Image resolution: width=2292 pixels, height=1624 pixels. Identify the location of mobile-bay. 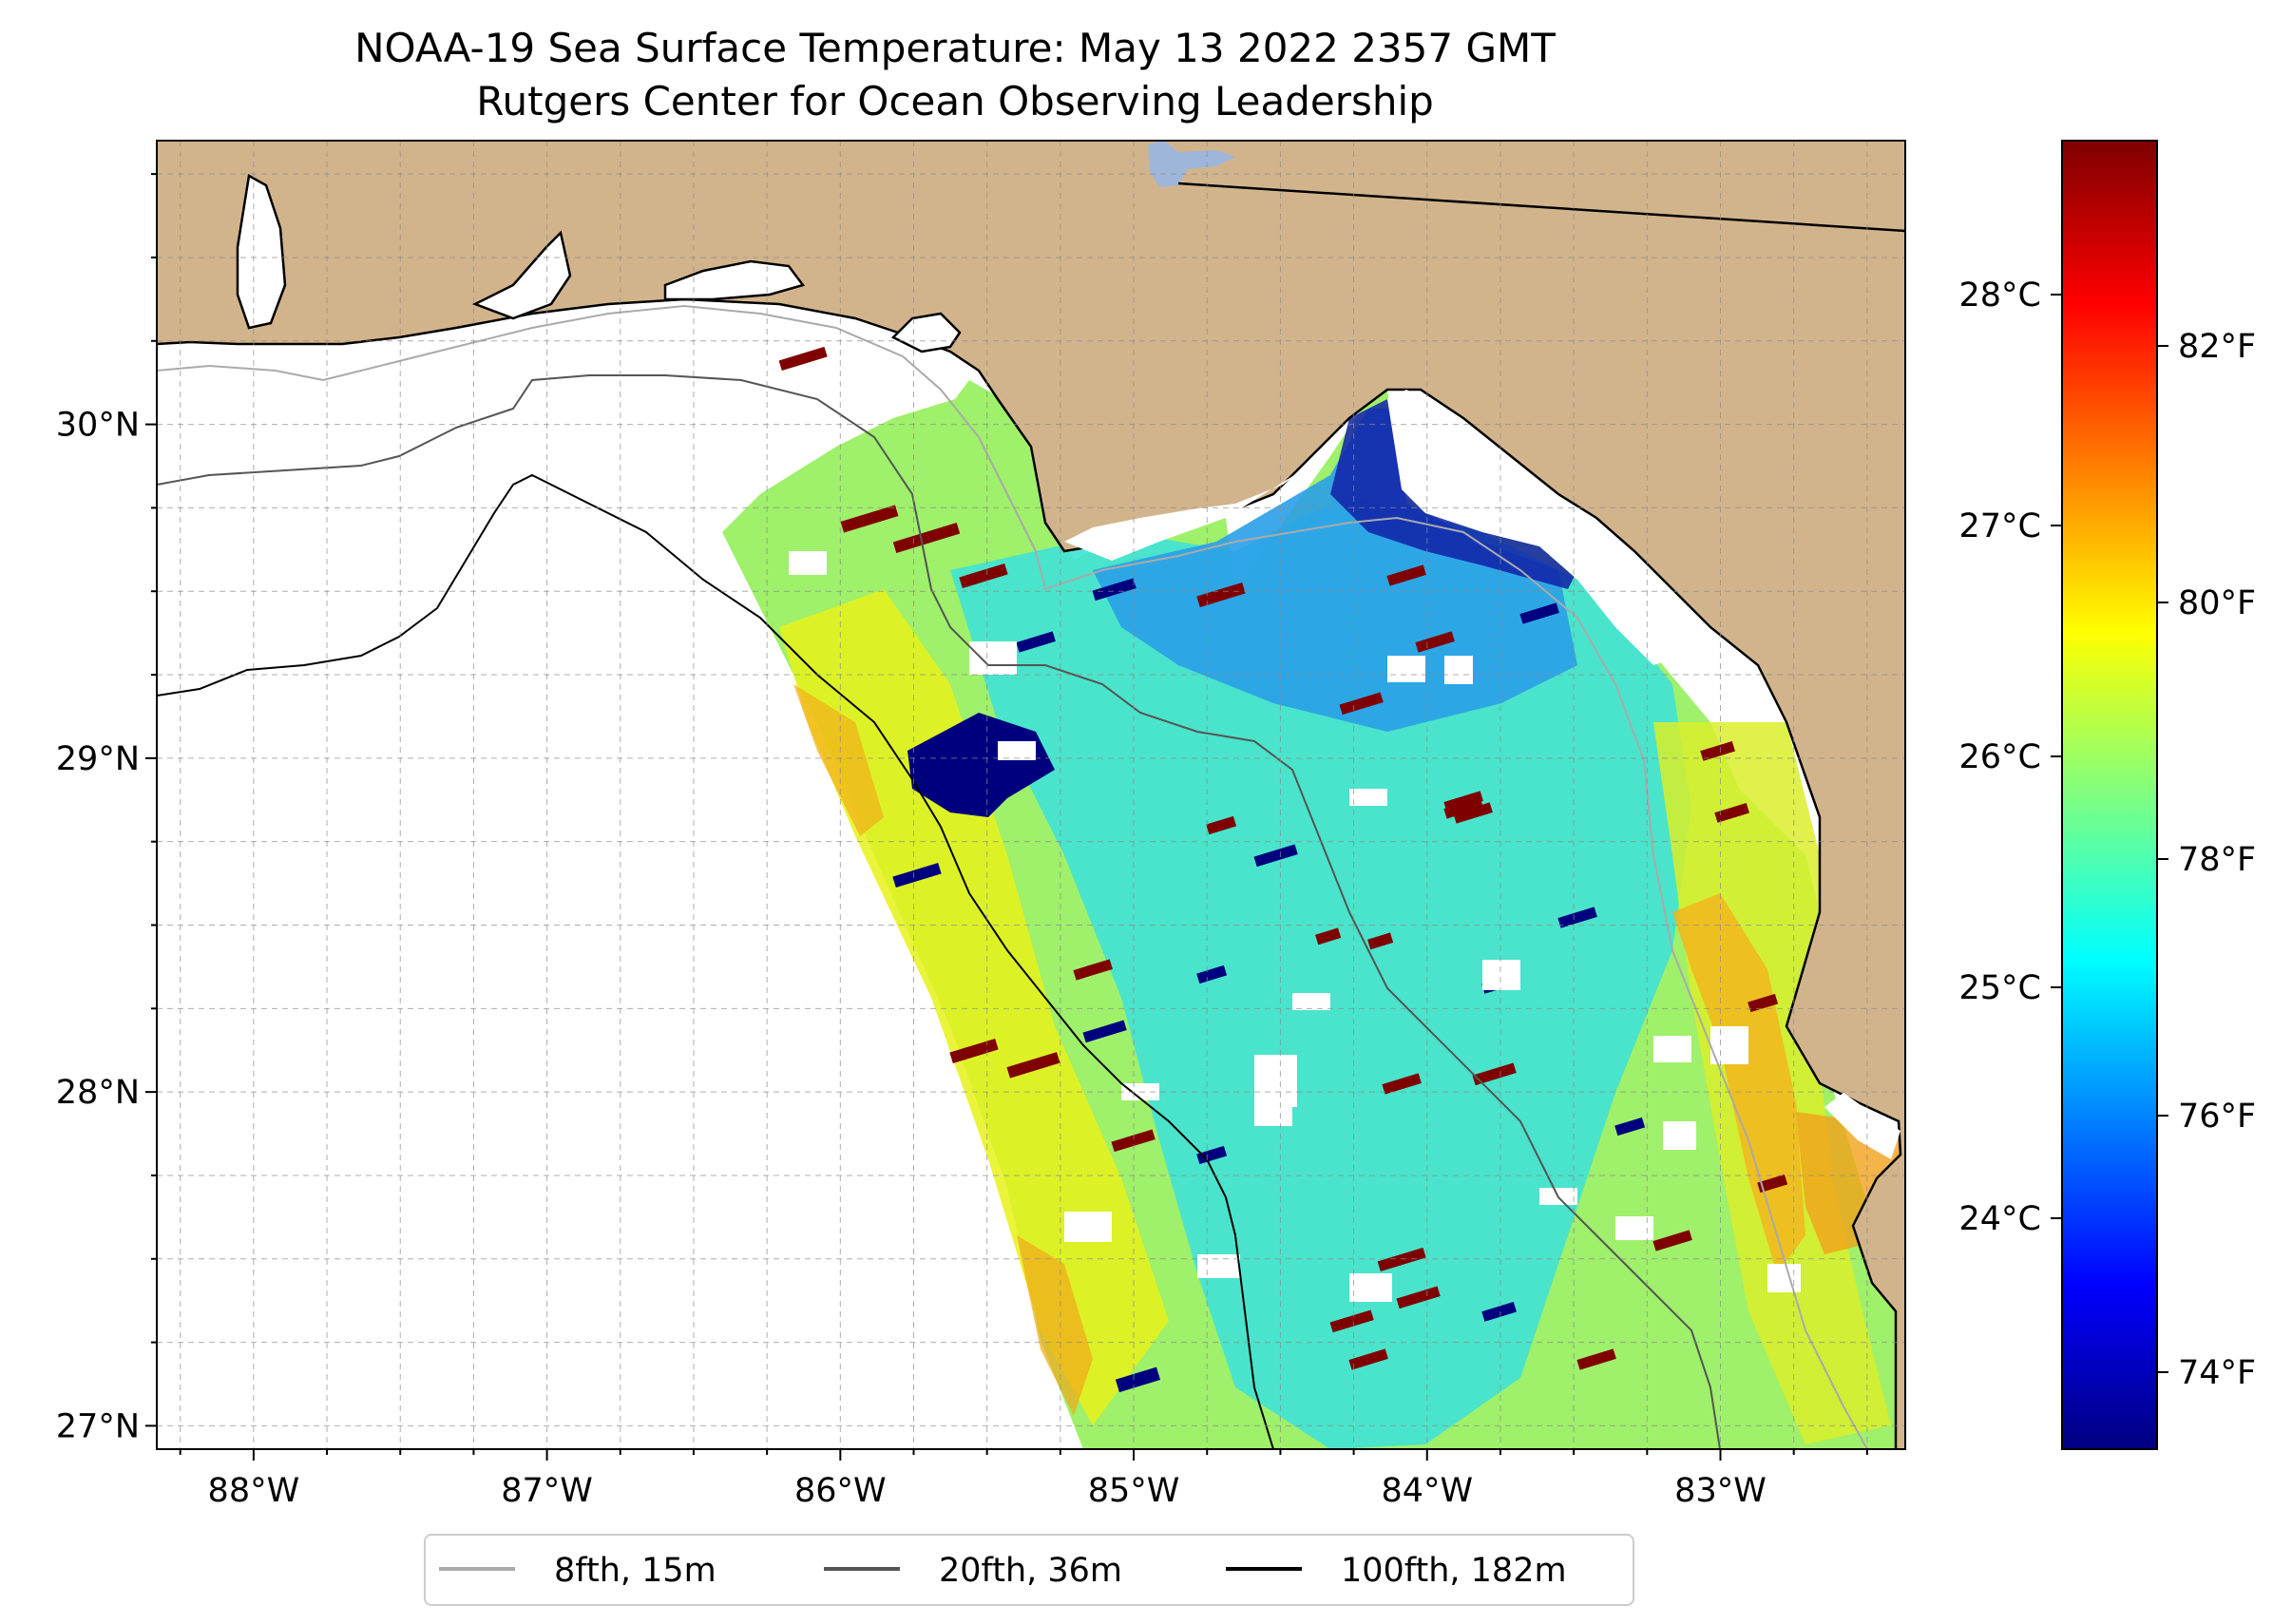
(261, 252).